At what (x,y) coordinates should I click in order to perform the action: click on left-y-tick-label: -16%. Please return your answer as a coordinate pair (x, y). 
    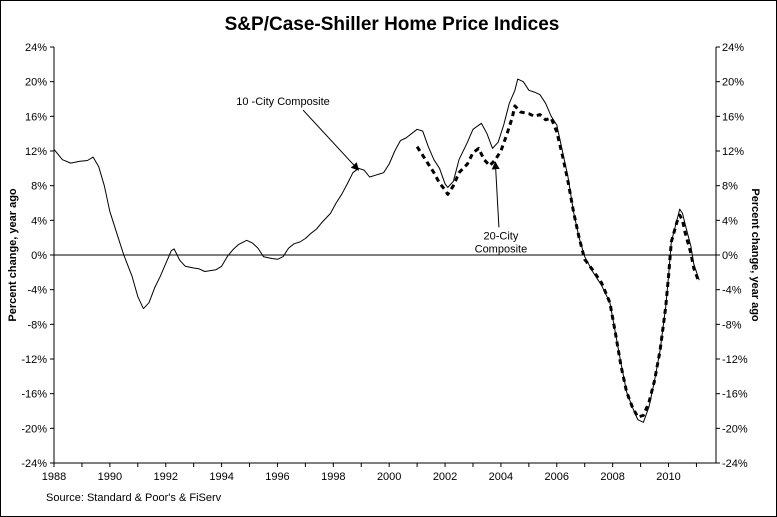
    Looking at the image, I should click on (34, 395).